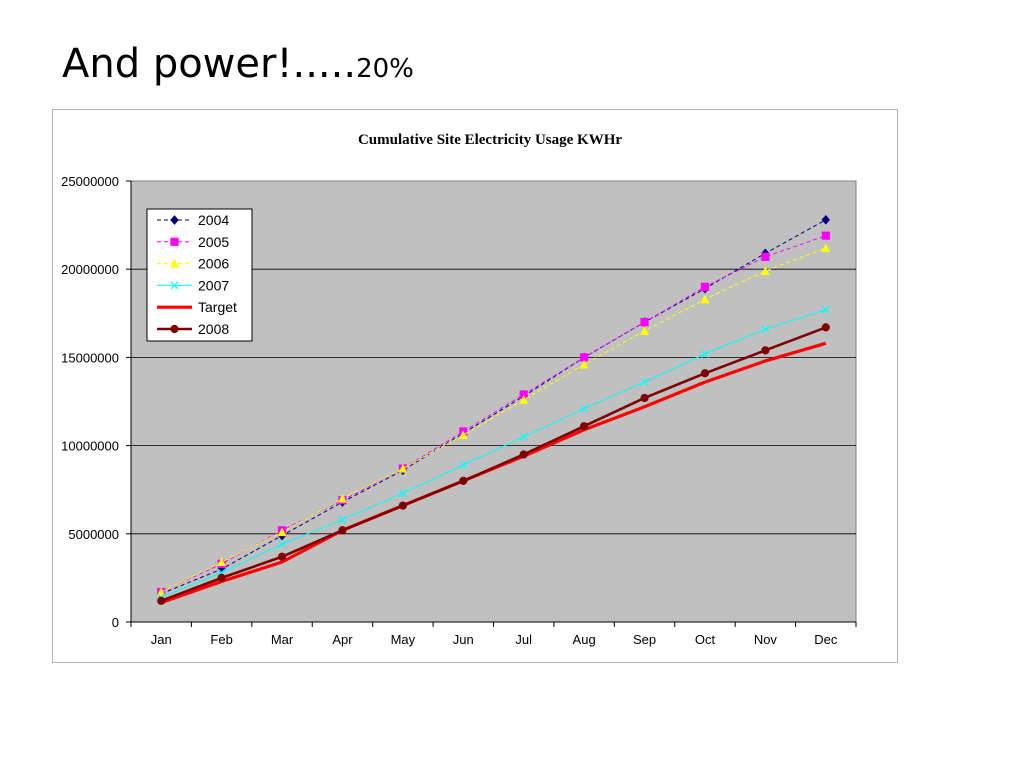  What do you see at coordinates (523, 639) in the screenshot?
I see `x-tick-label: Jul` at bounding box center [523, 639].